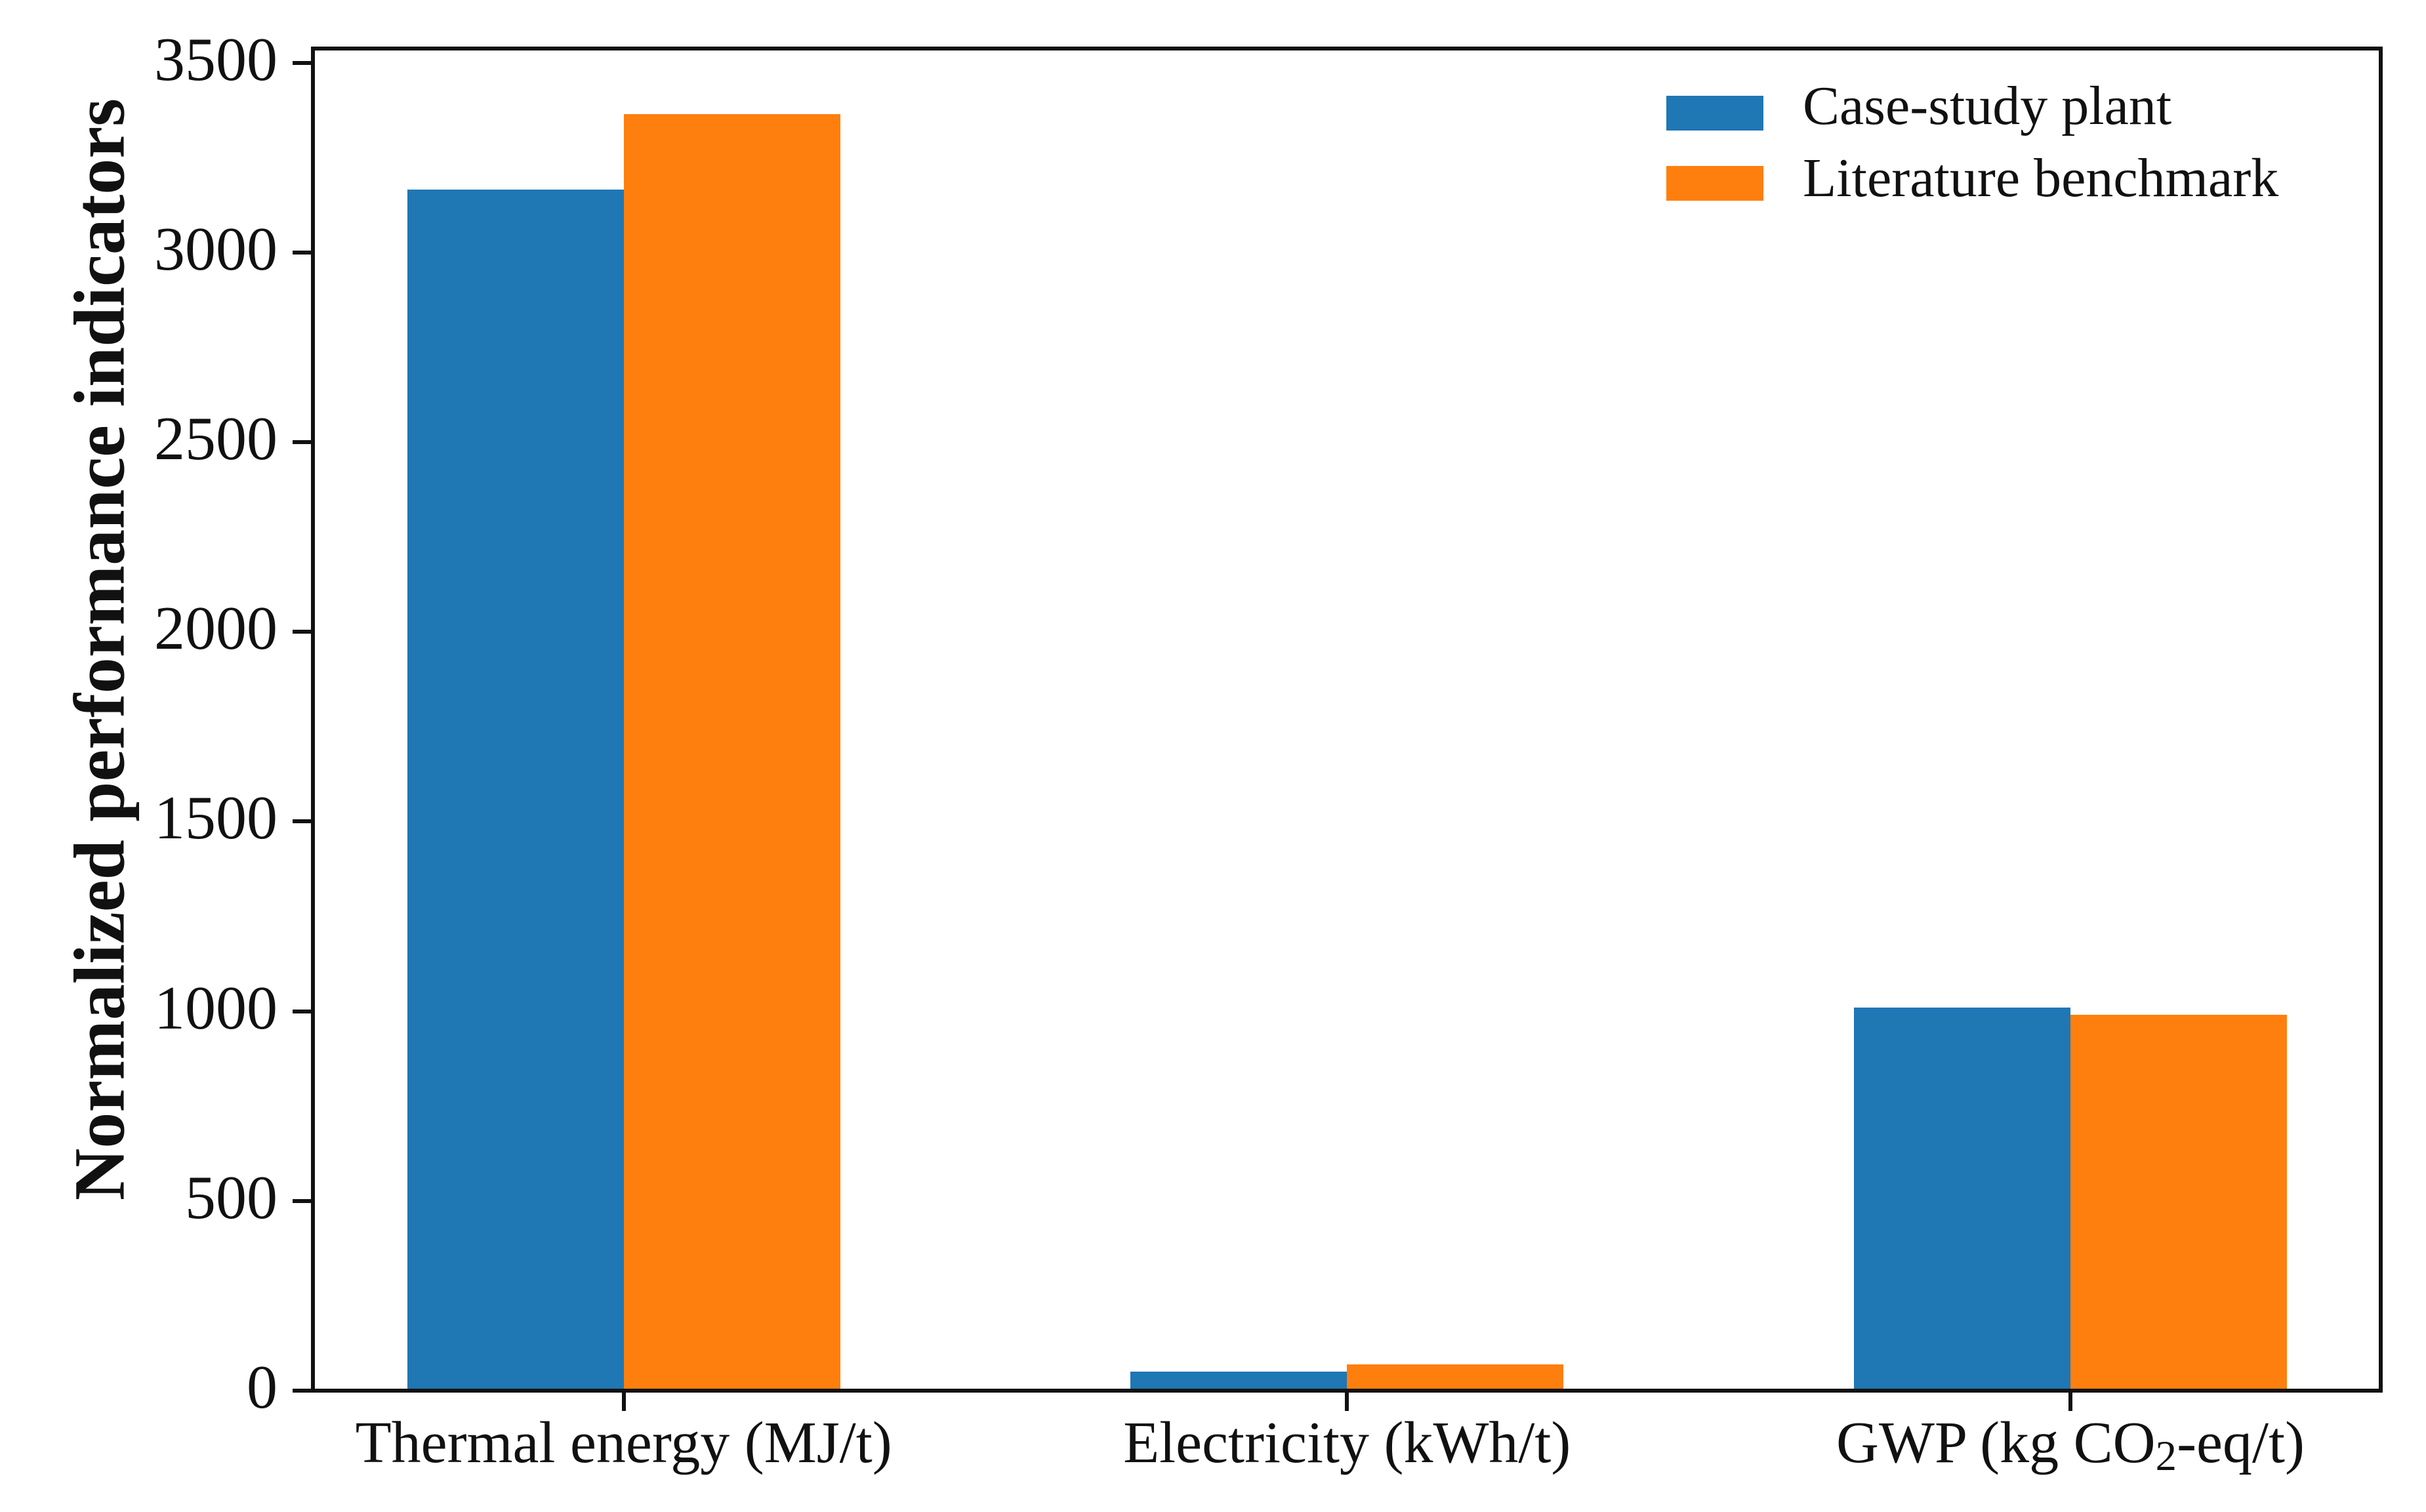 The width and height of the screenshot is (2426, 1512). What do you see at coordinates (1987, 106) in the screenshot?
I see `legend-label-case-study-plant: Case-study plant` at bounding box center [1987, 106].